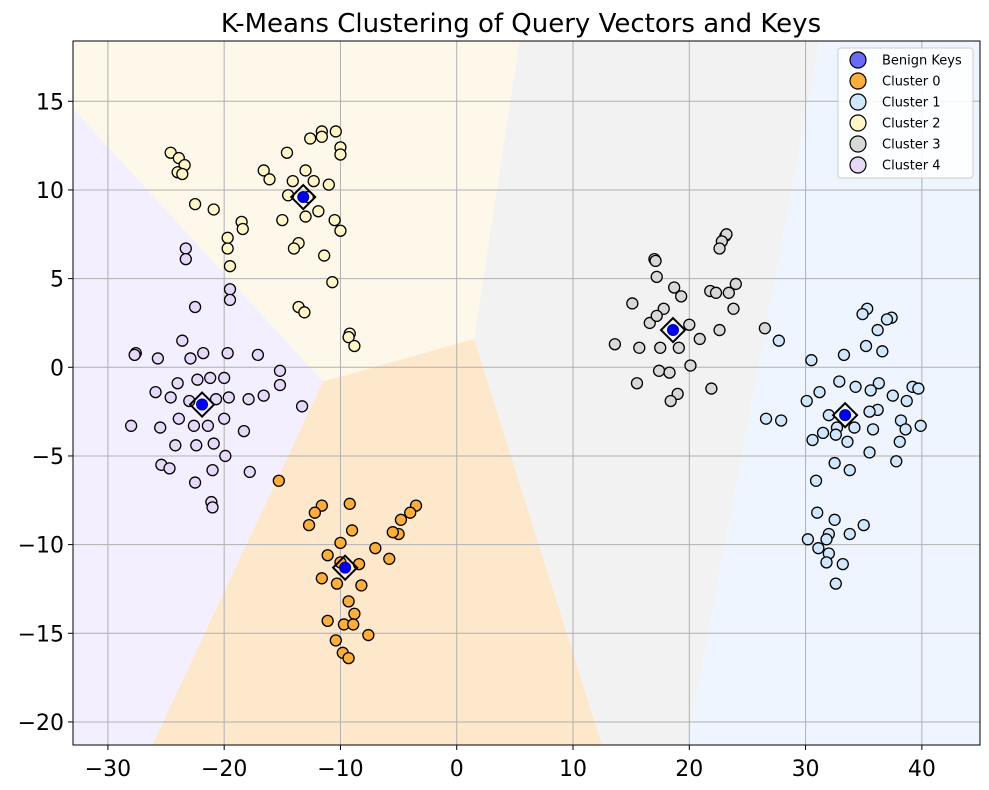 This screenshot has width=989, height=790. I want to click on x-tick-label: 0, so click(457, 769).